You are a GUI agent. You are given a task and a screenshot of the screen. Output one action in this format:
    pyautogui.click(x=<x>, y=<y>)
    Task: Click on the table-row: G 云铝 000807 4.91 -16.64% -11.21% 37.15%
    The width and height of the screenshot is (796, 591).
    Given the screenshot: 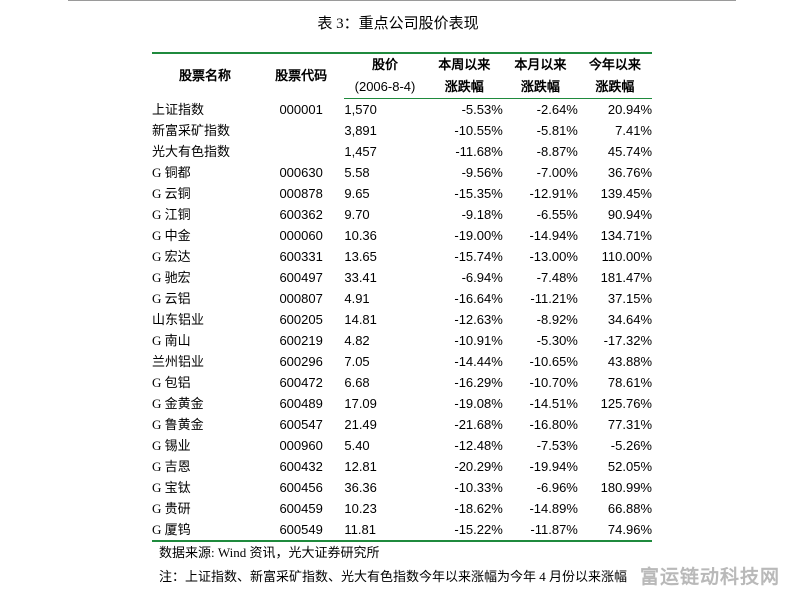 What is the action you would take?
    pyautogui.click(x=402, y=298)
    